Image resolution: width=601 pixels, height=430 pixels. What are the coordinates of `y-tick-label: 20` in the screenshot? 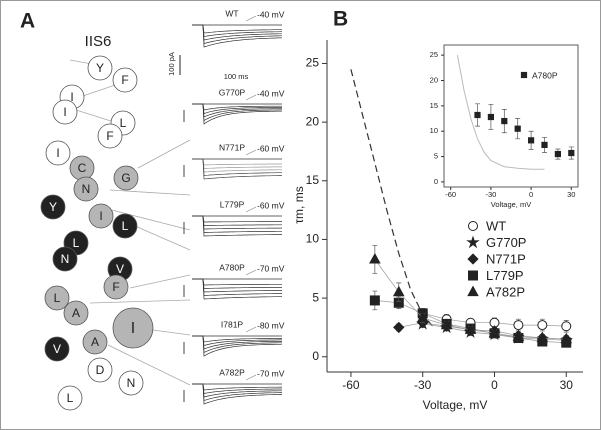 It's located at (434, 79).